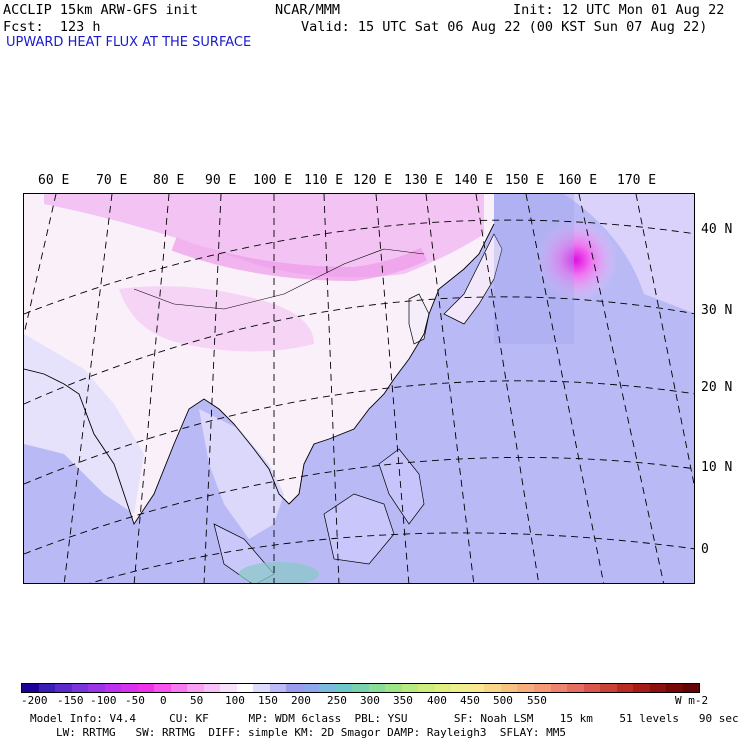 This screenshot has width=740, height=740. I want to click on lon-label: 160 E, so click(578, 180).